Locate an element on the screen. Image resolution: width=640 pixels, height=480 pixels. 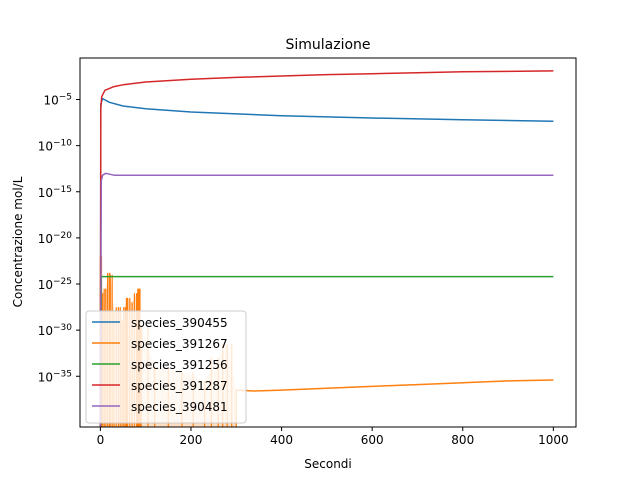
y-tick-label: 10−20 is located at coordinates (55, 238).